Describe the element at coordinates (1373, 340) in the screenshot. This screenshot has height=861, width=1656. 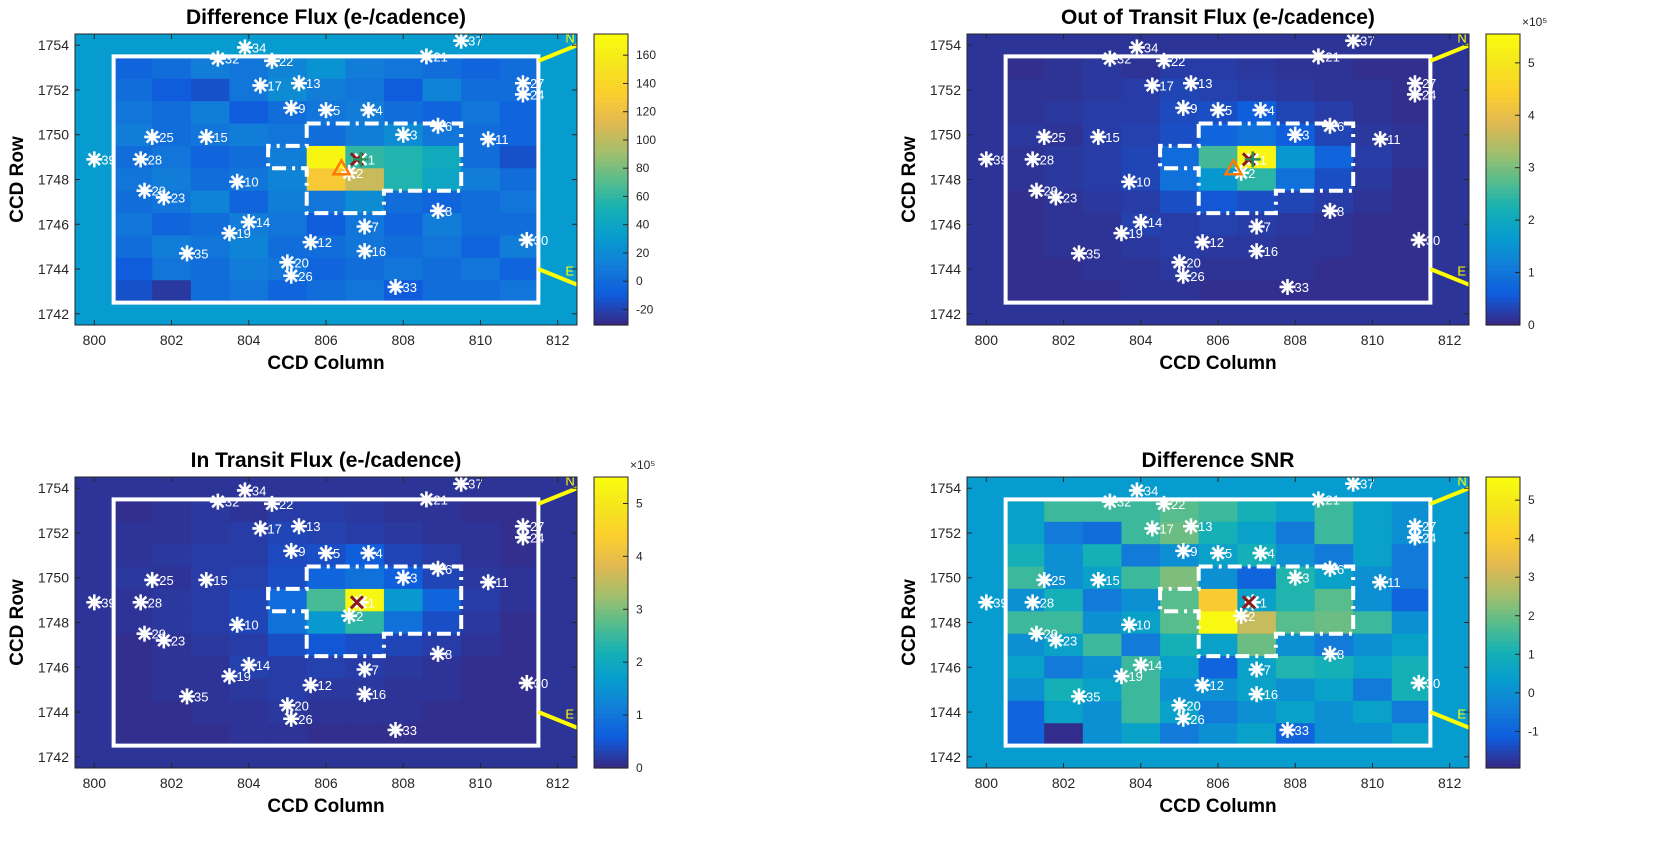
I see `x-tick-label: 810` at that location.